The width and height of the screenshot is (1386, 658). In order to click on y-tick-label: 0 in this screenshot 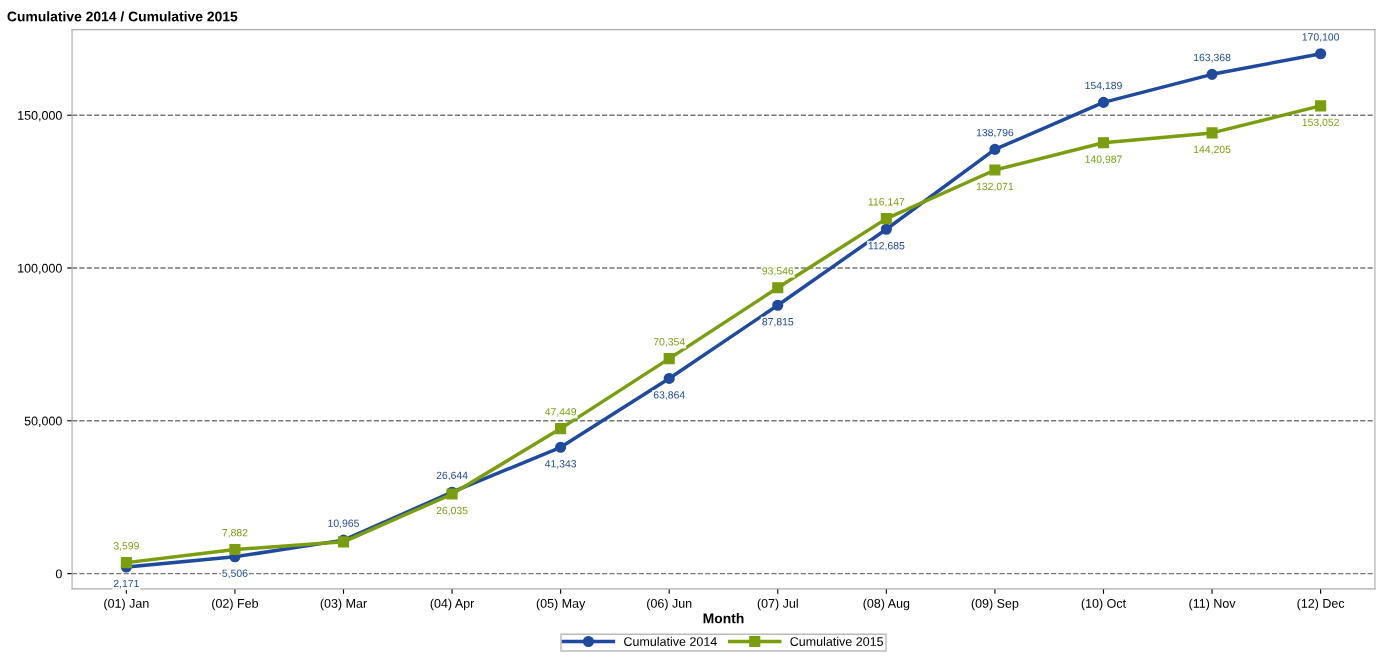, I will do `click(58, 574)`.